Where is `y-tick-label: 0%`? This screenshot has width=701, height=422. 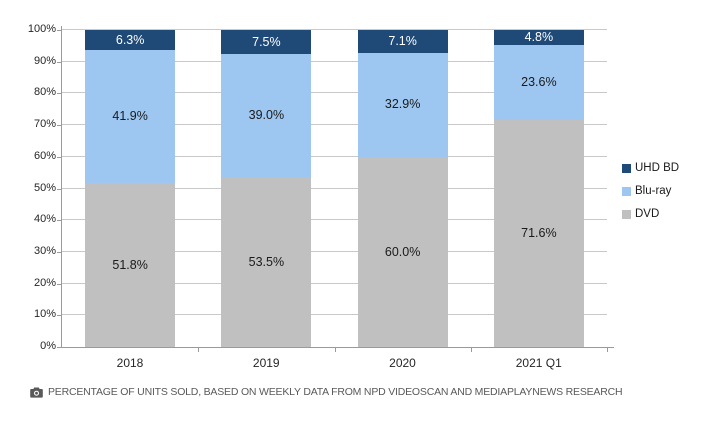 y-tick-label: 0% is located at coordinates (48, 346).